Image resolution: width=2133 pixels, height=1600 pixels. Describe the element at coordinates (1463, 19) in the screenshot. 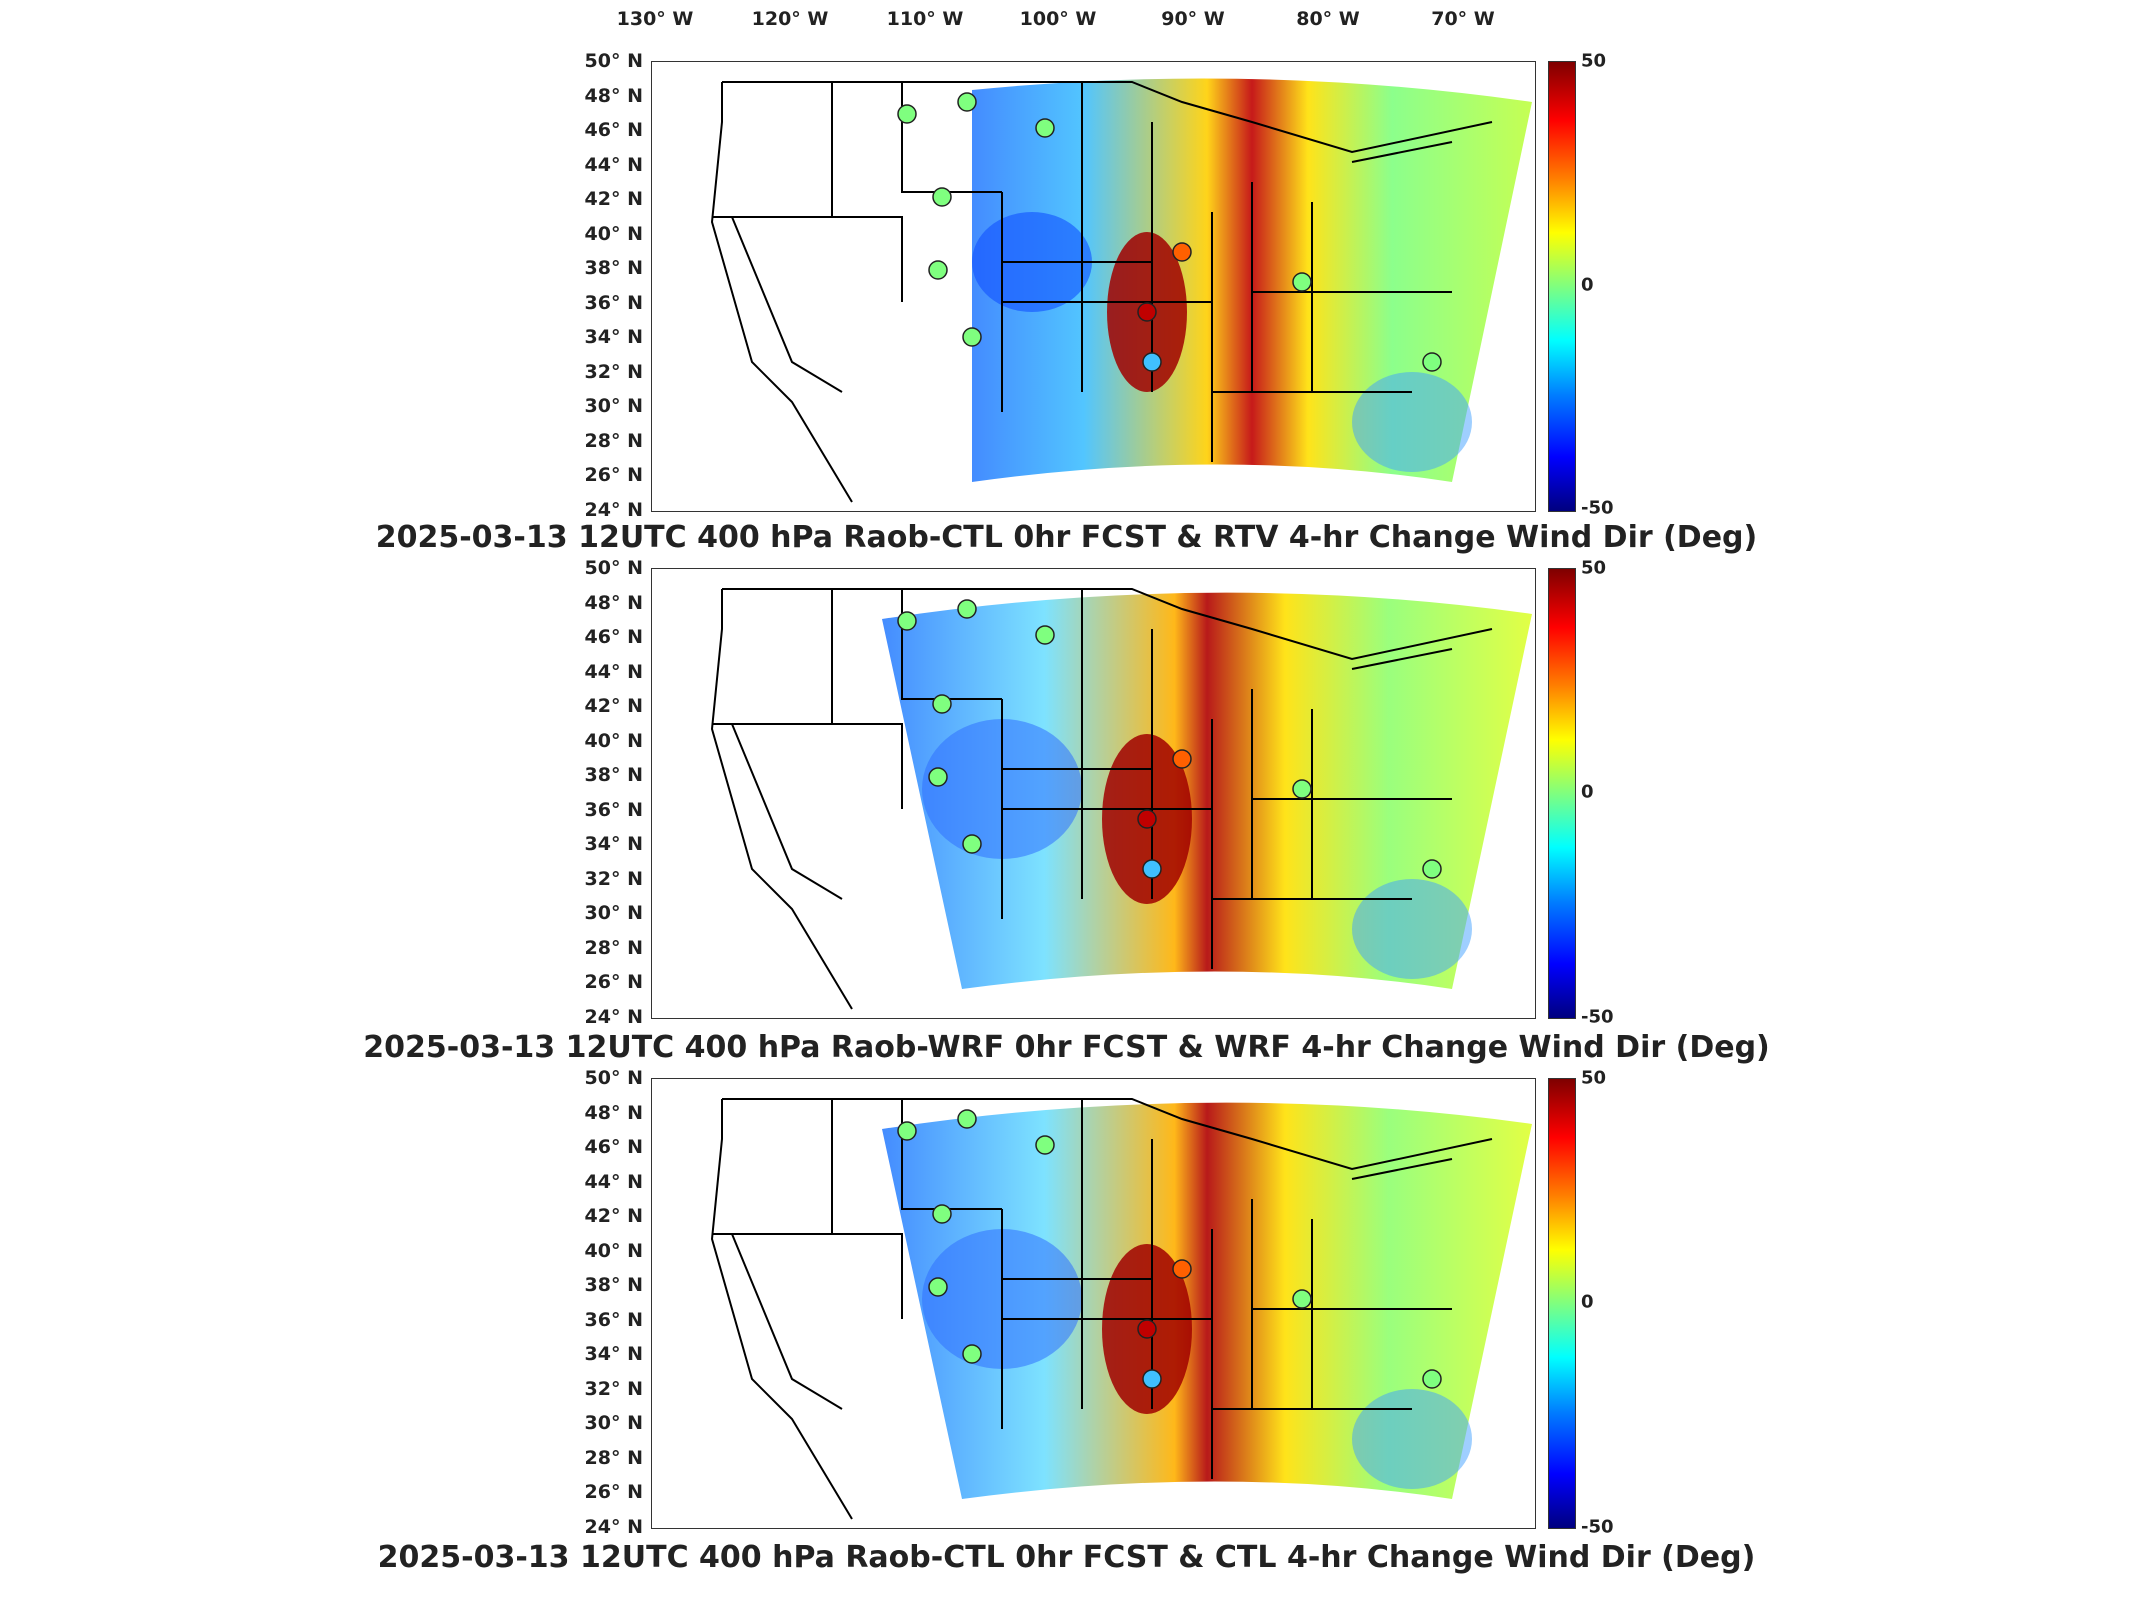

I see `lon-label: 70° W` at that location.